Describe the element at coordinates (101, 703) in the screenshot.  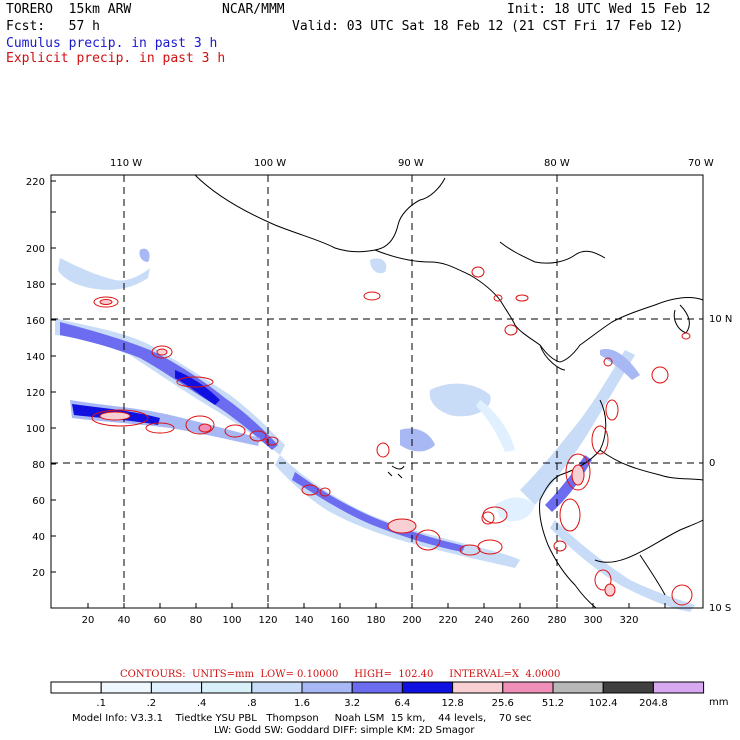
I see `colorbar-label: .1` at that location.